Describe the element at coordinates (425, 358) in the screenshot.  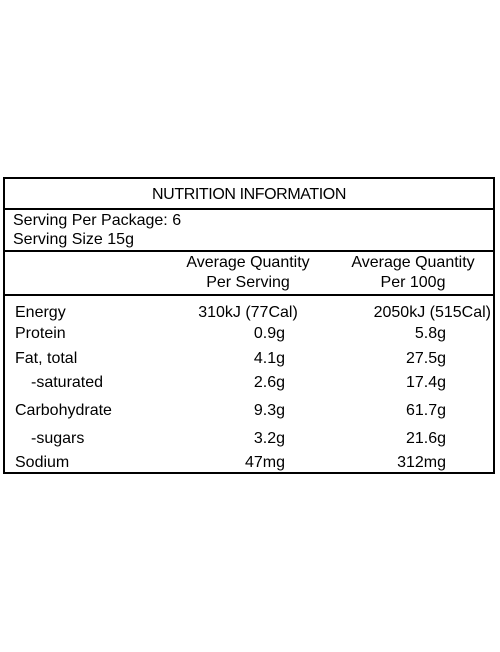
I see `row-per-100g-fat-total: 27.5g` at that location.